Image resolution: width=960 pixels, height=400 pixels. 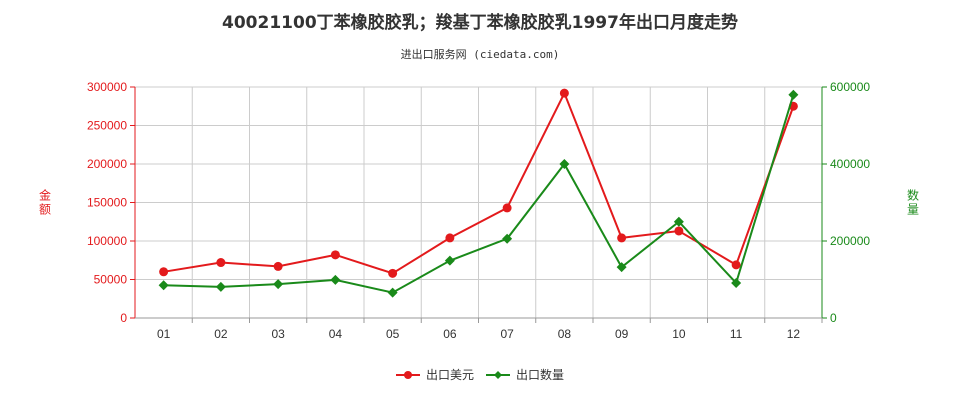 What do you see at coordinates (221, 334) in the screenshot?
I see `x-tick-label: 02` at bounding box center [221, 334].